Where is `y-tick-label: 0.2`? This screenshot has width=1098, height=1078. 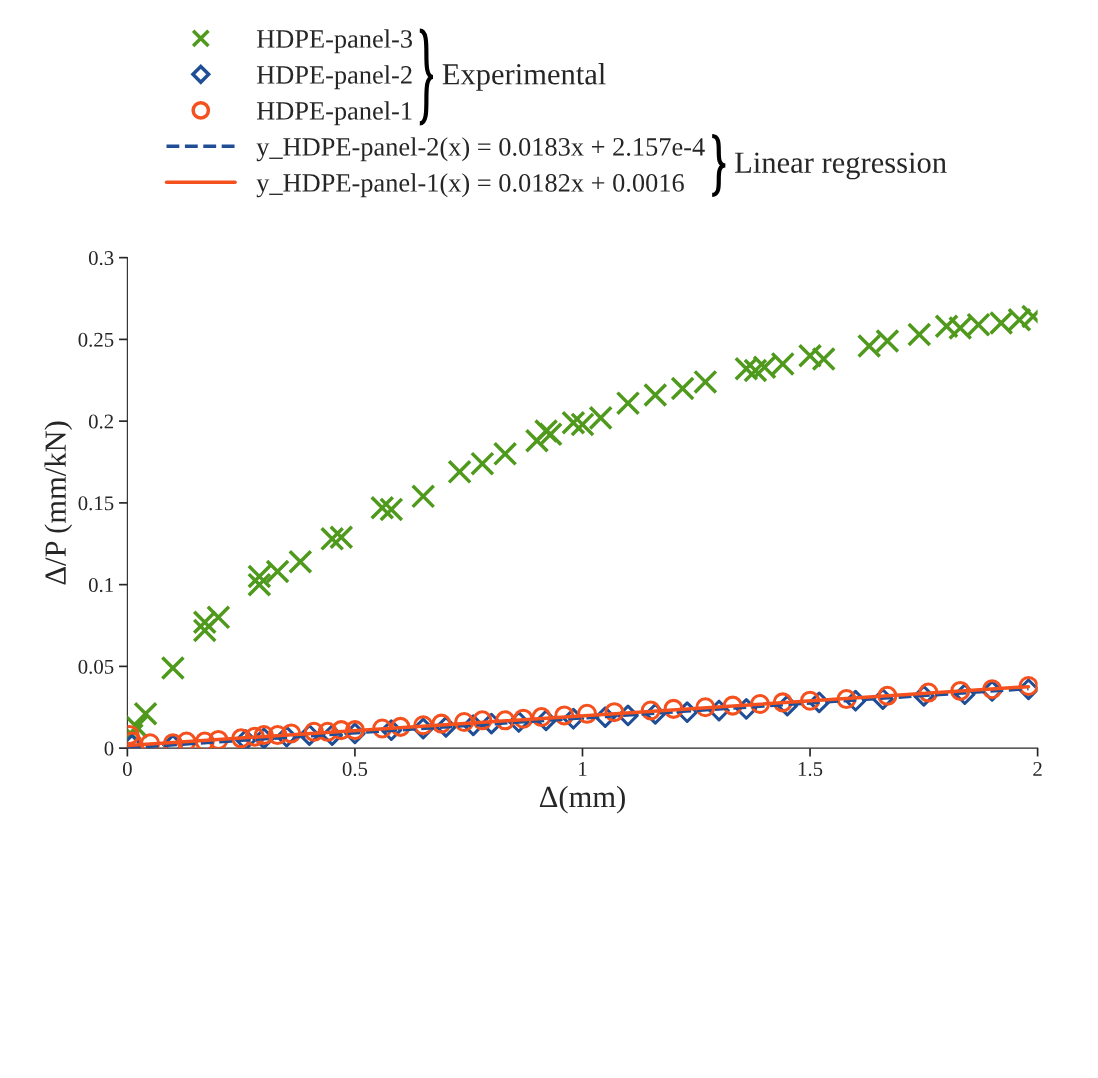 y-tick-label: 0.2 is located at coordinates (101, 421).